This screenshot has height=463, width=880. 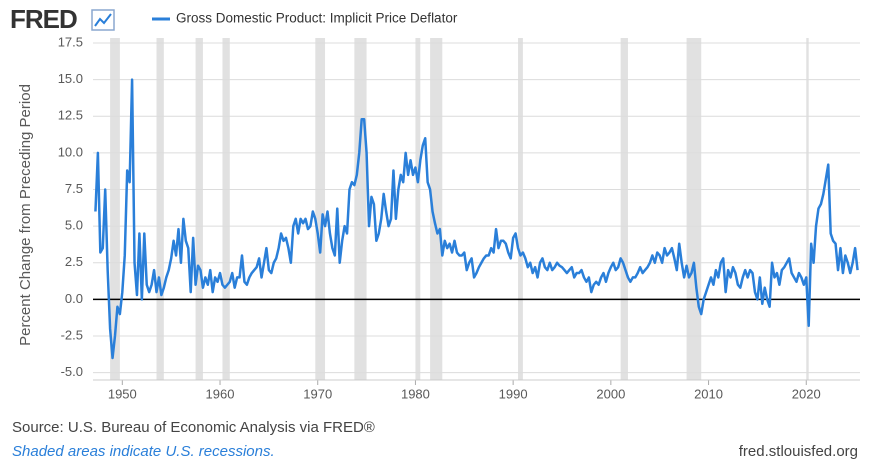 I want to click on y-tick-label: -5.0, so click(x=72, y=371).